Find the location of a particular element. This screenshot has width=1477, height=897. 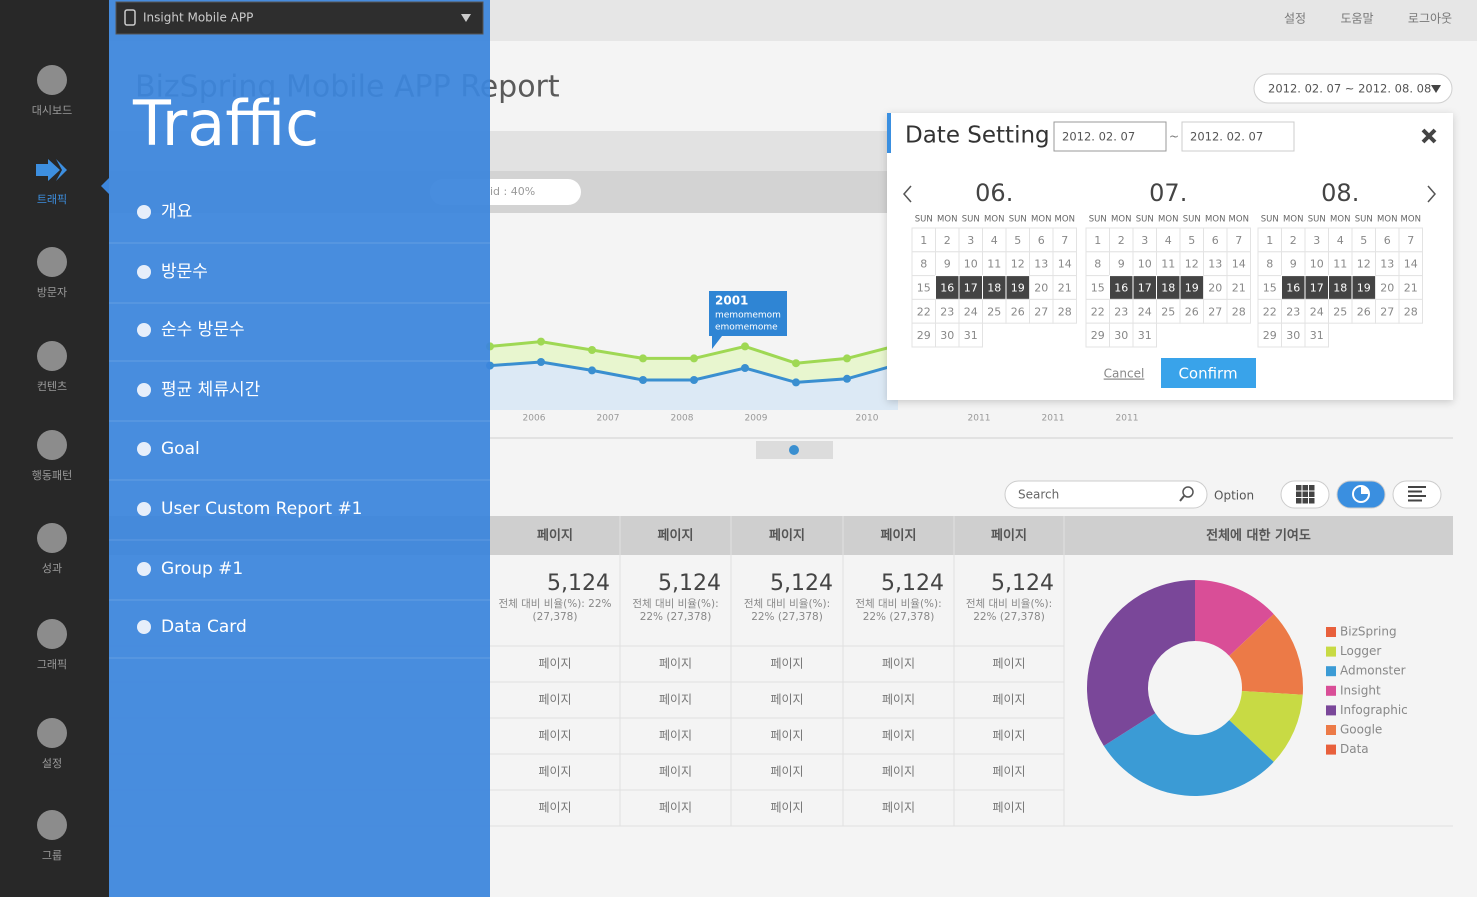

day-number: 31 is located at coordinates (1145, 335).